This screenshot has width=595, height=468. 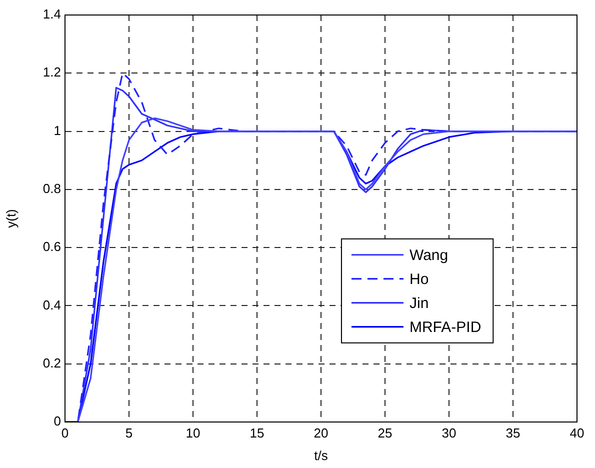 I want to click on y-tick-label: 1.4, so click(x=51, y=14).